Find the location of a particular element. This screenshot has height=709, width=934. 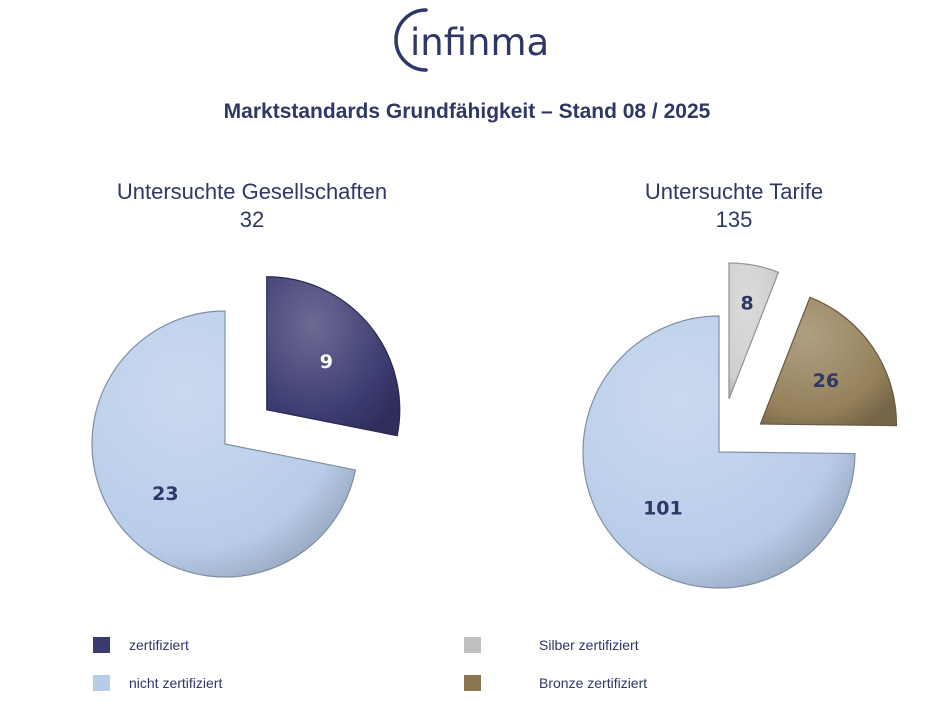

chart-2-total: 135 is located at coordinates (734, 219).